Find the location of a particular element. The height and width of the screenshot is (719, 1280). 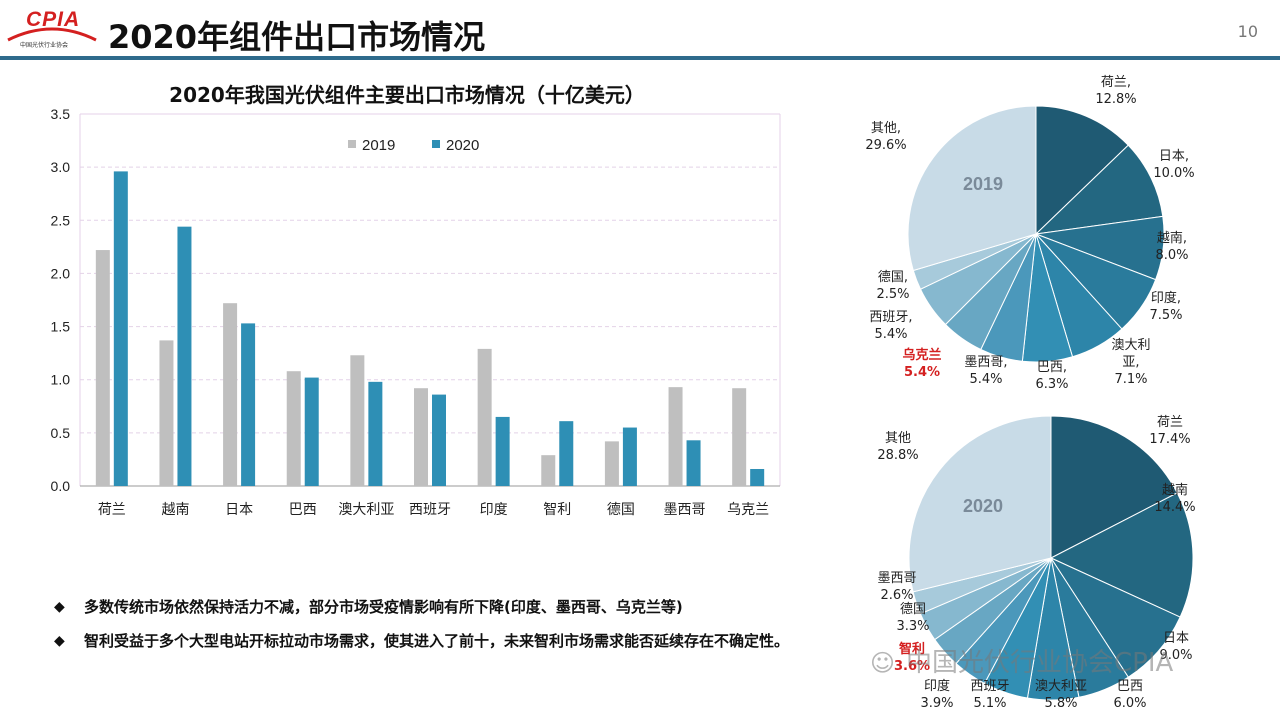

pie-value-label: 6.0% is located at coordinates (1129, 703).